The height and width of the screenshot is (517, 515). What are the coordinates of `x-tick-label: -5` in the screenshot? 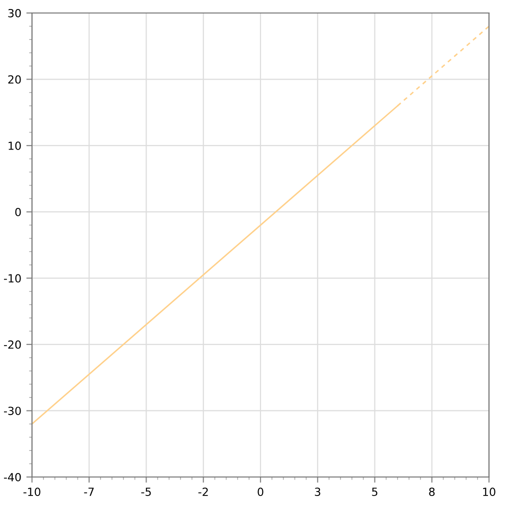 It's located at (146, 492).